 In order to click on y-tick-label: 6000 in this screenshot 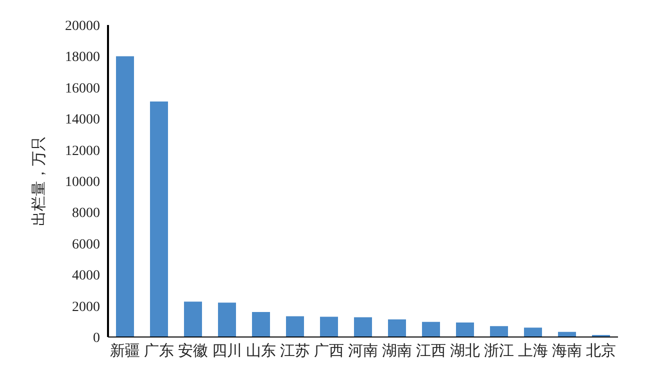, I will do `click(86, 244)`.